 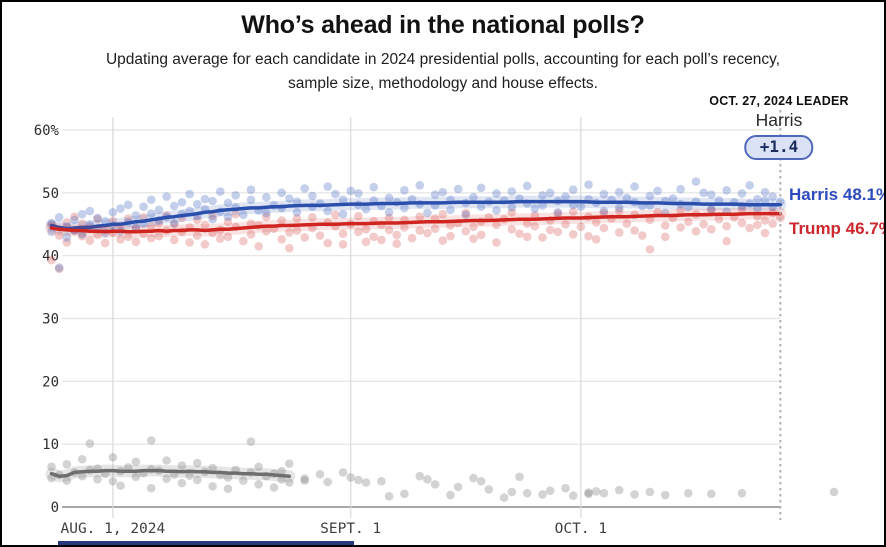 I want to click on y-axis-tick-label: 40, so click(x=50, y=257).